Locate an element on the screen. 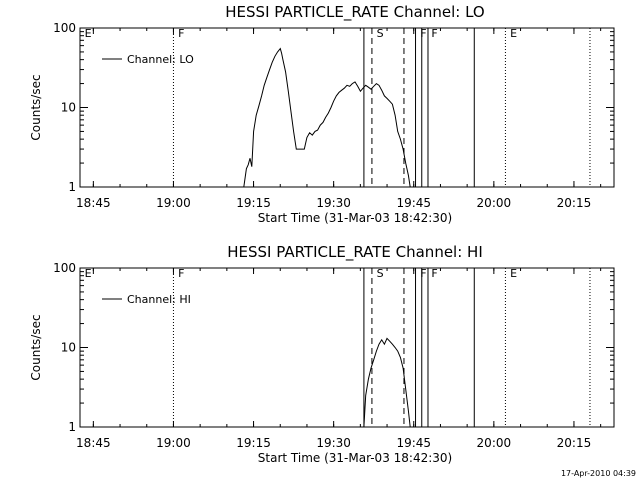 The image size is (640, 480). chart-title: HESSI PARTICLE_RATE Channel: HI is located at coordinates (355, 252).